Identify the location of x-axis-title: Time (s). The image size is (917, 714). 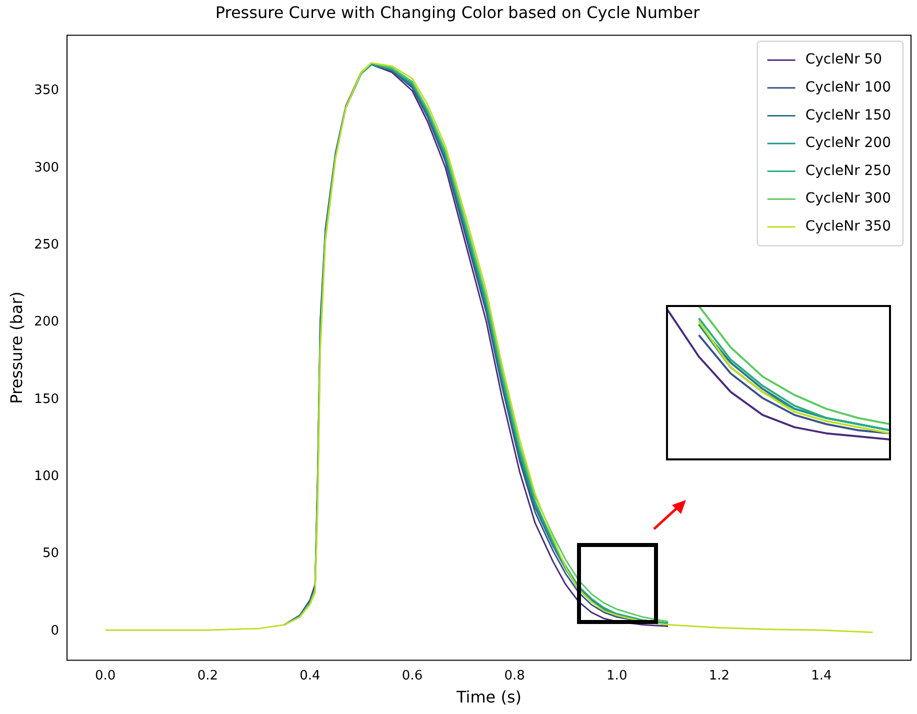
(488, 697).